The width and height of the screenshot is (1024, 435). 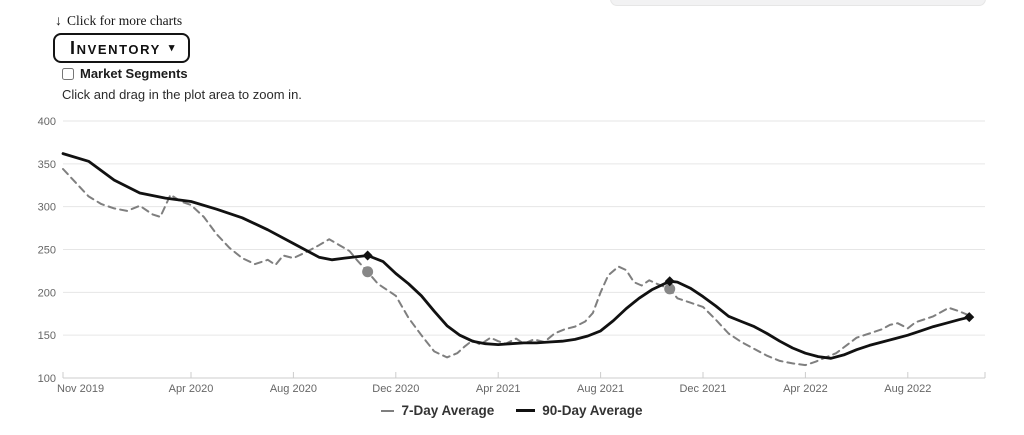 I want to click on y-axis-label: 200, so click(x=47, y=293).